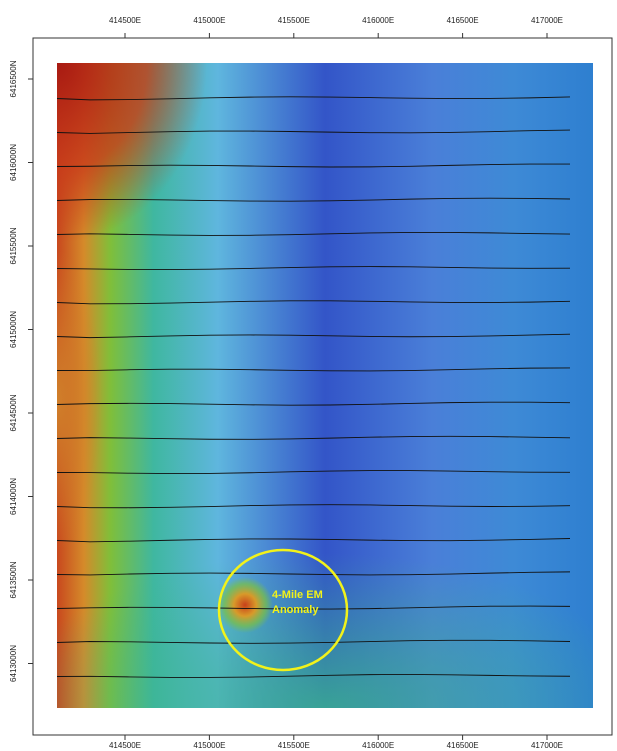 The width and height of the screenshot is (617, 751). Describe the element at coordinates (13, 78) in the screenshot. I see `northing-label: 6416500N` at that location.